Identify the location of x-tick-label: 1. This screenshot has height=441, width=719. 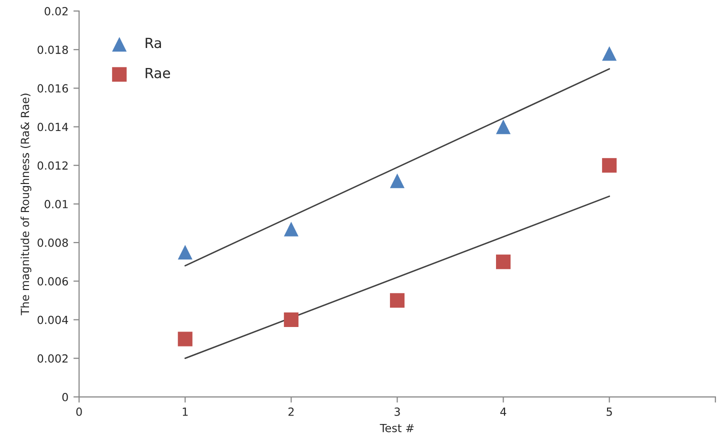
(185, 412).